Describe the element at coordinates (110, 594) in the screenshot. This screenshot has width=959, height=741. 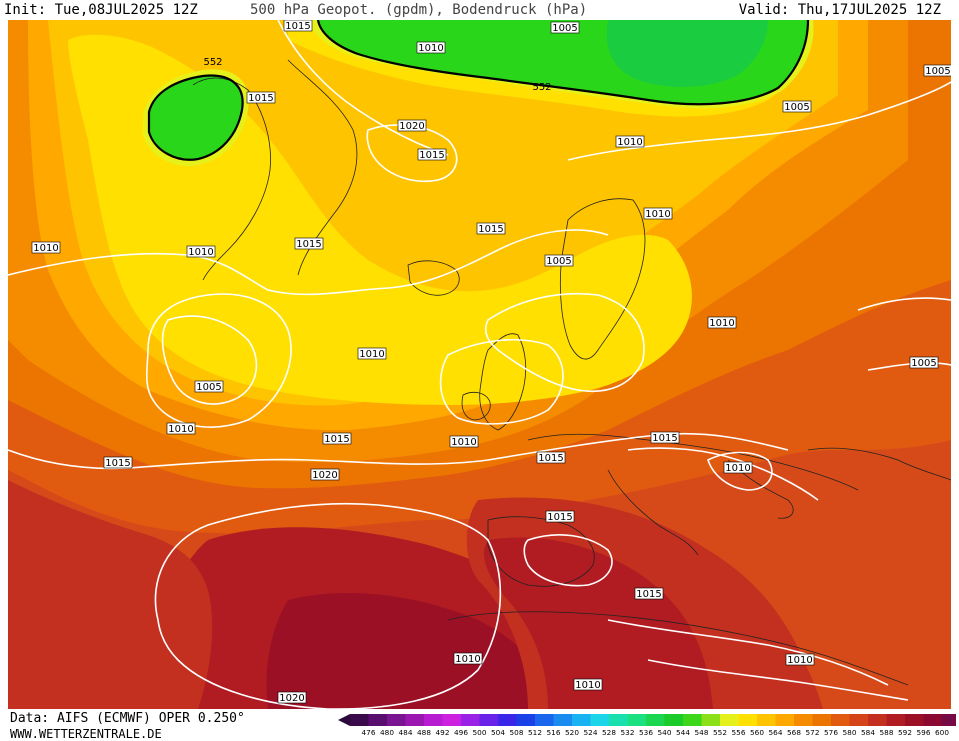
I see `geopot-band-584-atlantic` at that location.